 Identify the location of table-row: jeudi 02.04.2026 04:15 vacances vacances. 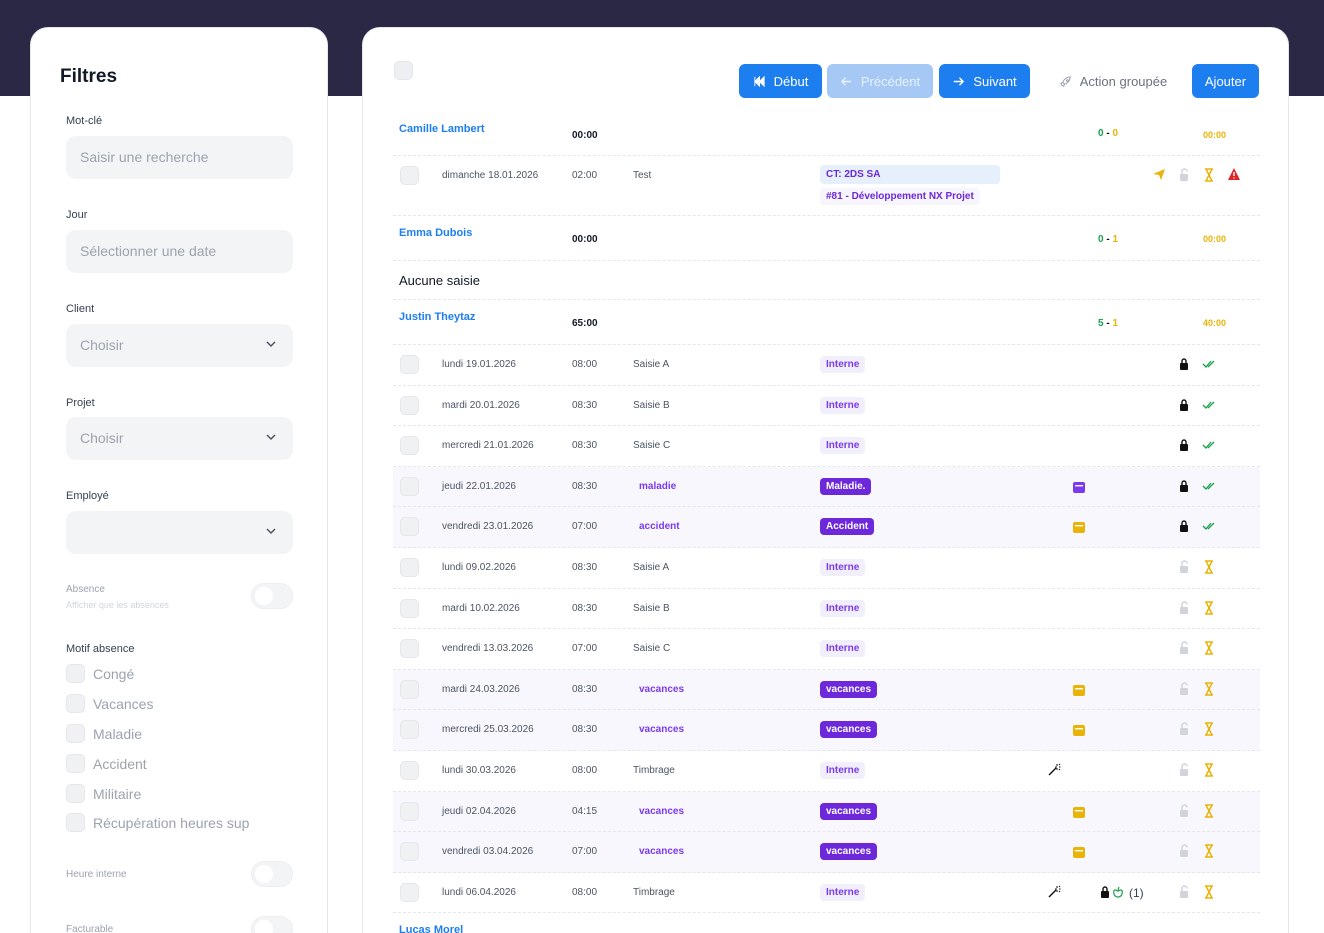
(826, 812).